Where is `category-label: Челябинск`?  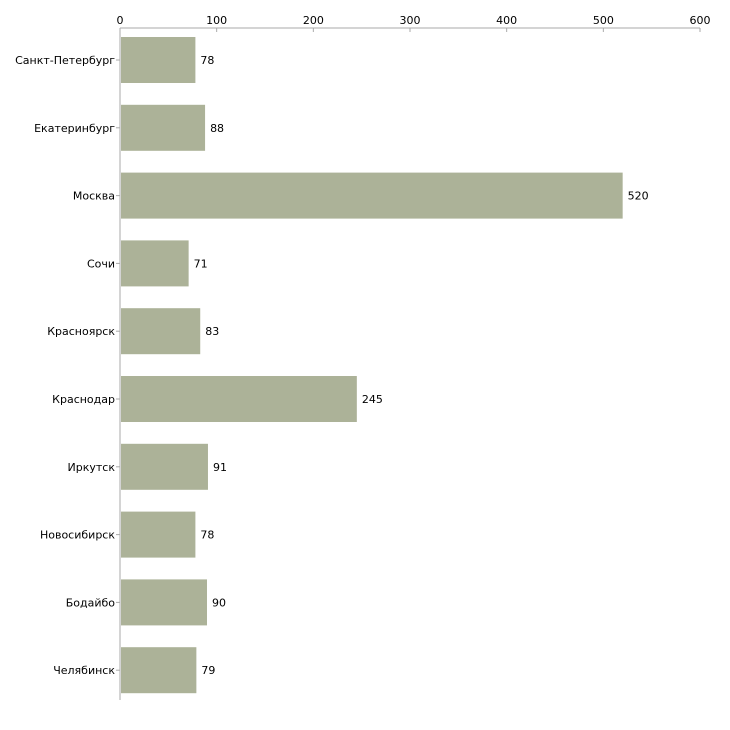
category-label: Челябинск is located at coordinates (84, 670).